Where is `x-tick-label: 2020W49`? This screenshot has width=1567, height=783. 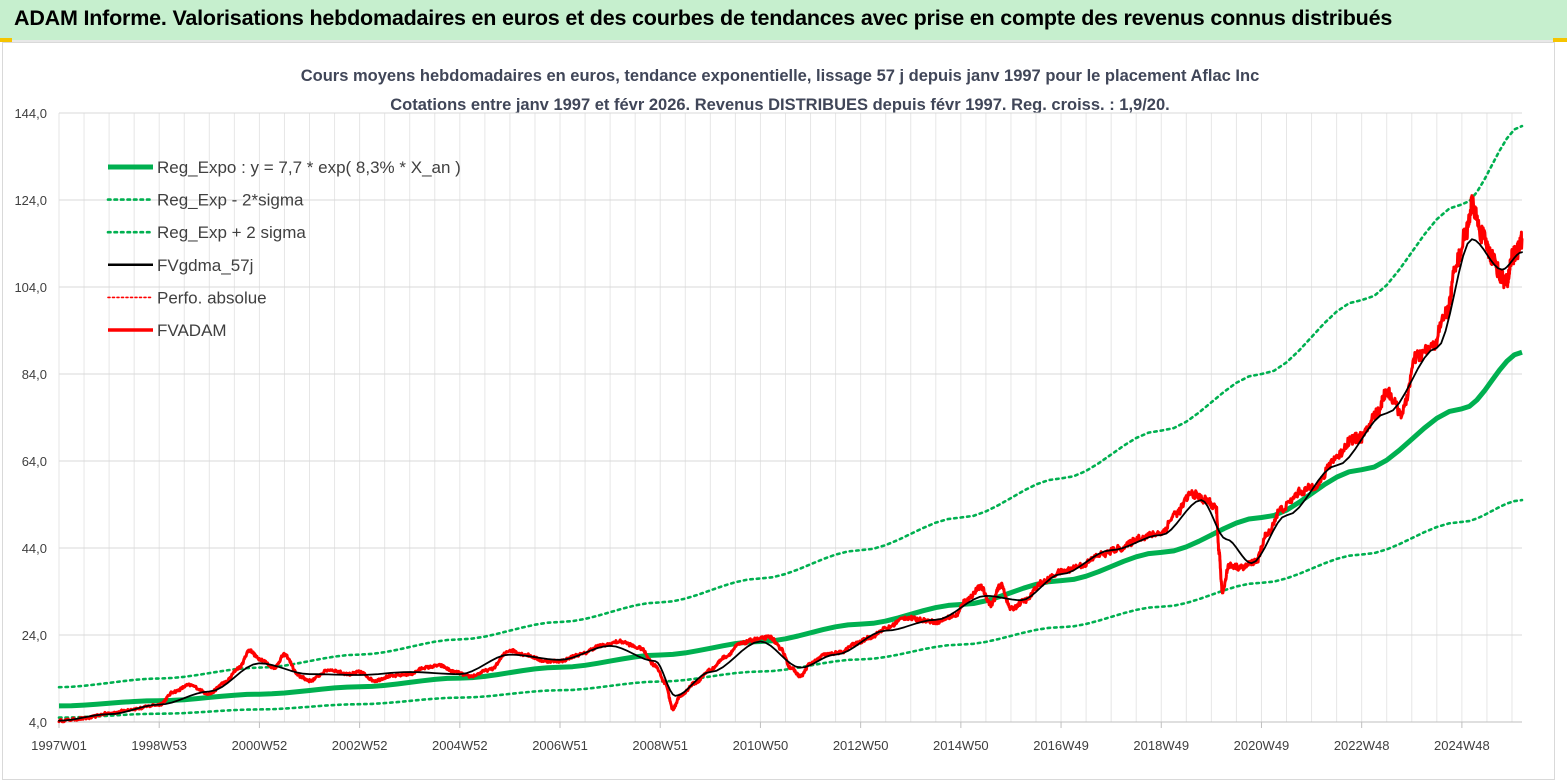 x-tick-label: 2020W49 is located at coordinates (1262, 745).